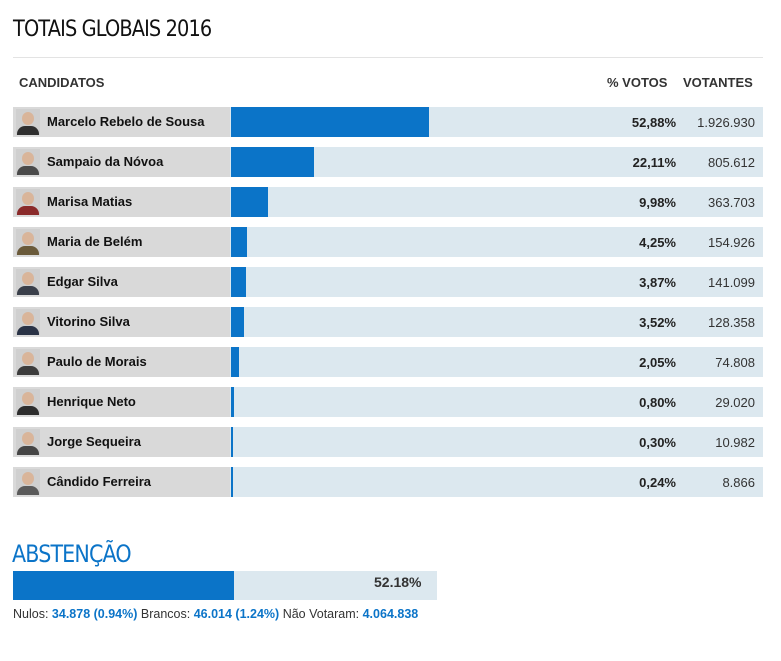  What do you see at coordinates (735, 442) in the screenshot?
I see `votes-count-label: 10.982` at bounding box center [735, 442].